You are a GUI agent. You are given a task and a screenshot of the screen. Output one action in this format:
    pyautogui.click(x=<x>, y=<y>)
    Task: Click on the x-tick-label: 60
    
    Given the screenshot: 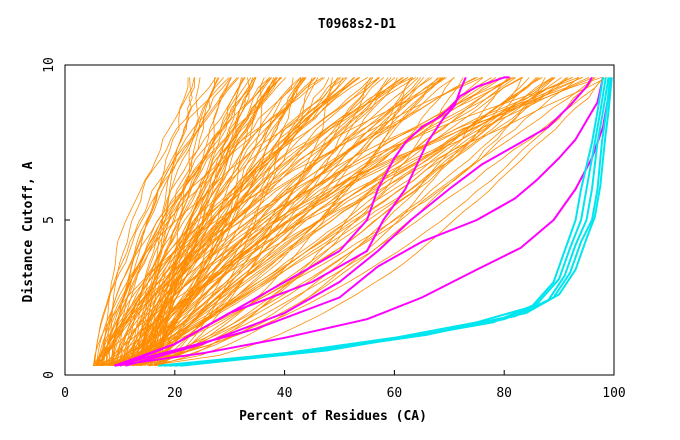 What is the action you would take?
    pyautogui.click(x=395, y=393)
    